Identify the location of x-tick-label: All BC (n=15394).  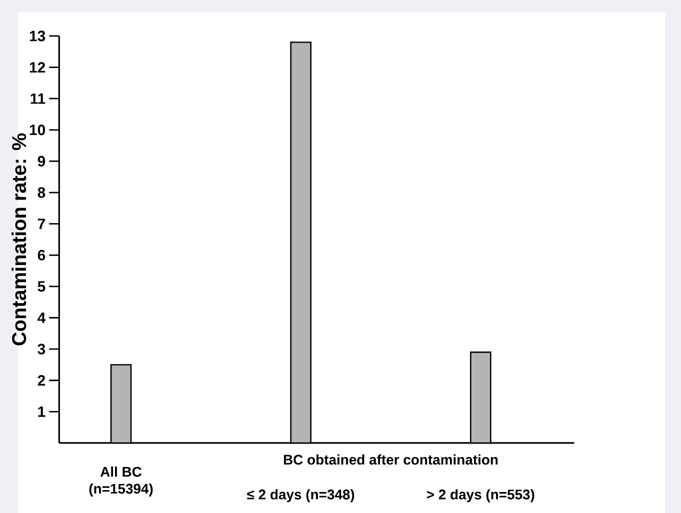
(121, 481).